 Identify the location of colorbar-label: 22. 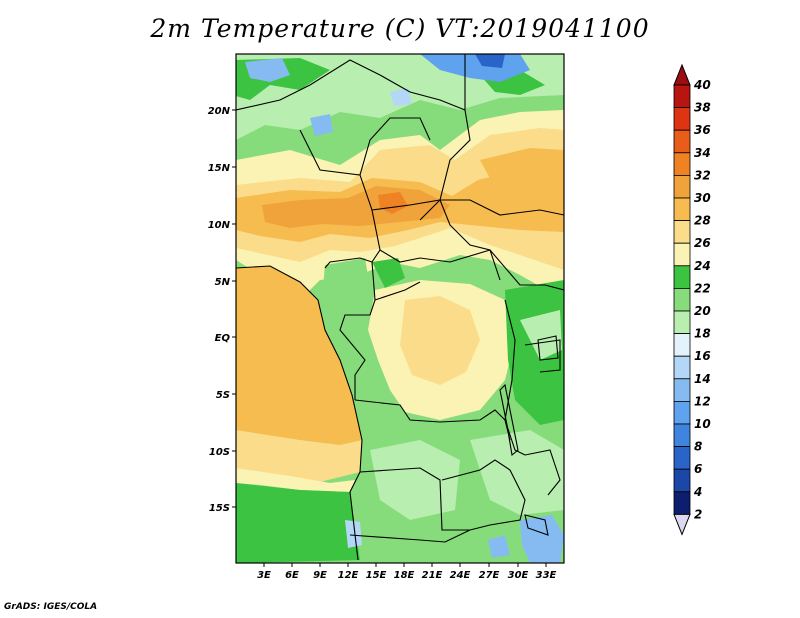
(702, 288).